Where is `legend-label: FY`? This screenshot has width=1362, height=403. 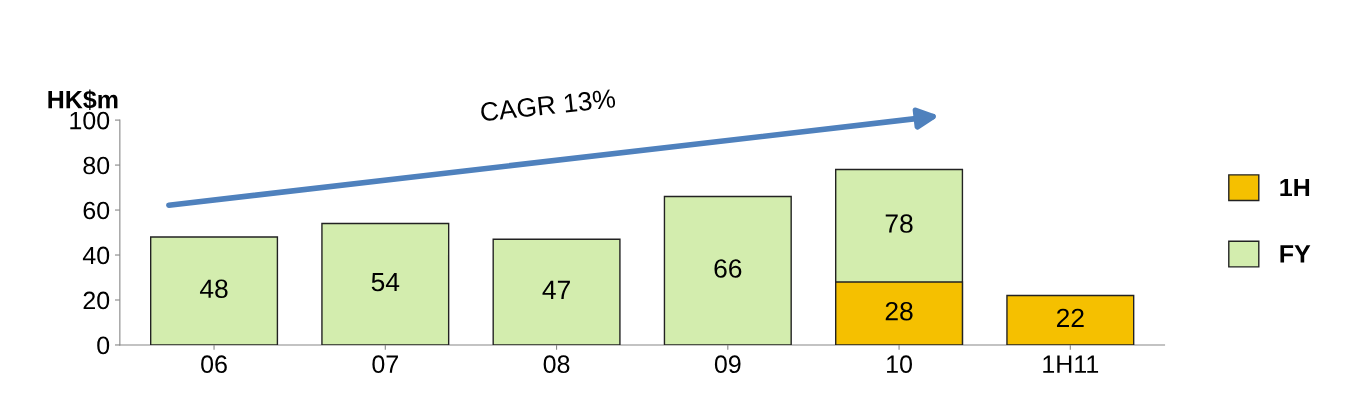 legend-label: FY is located at coordinates (1295, 254).